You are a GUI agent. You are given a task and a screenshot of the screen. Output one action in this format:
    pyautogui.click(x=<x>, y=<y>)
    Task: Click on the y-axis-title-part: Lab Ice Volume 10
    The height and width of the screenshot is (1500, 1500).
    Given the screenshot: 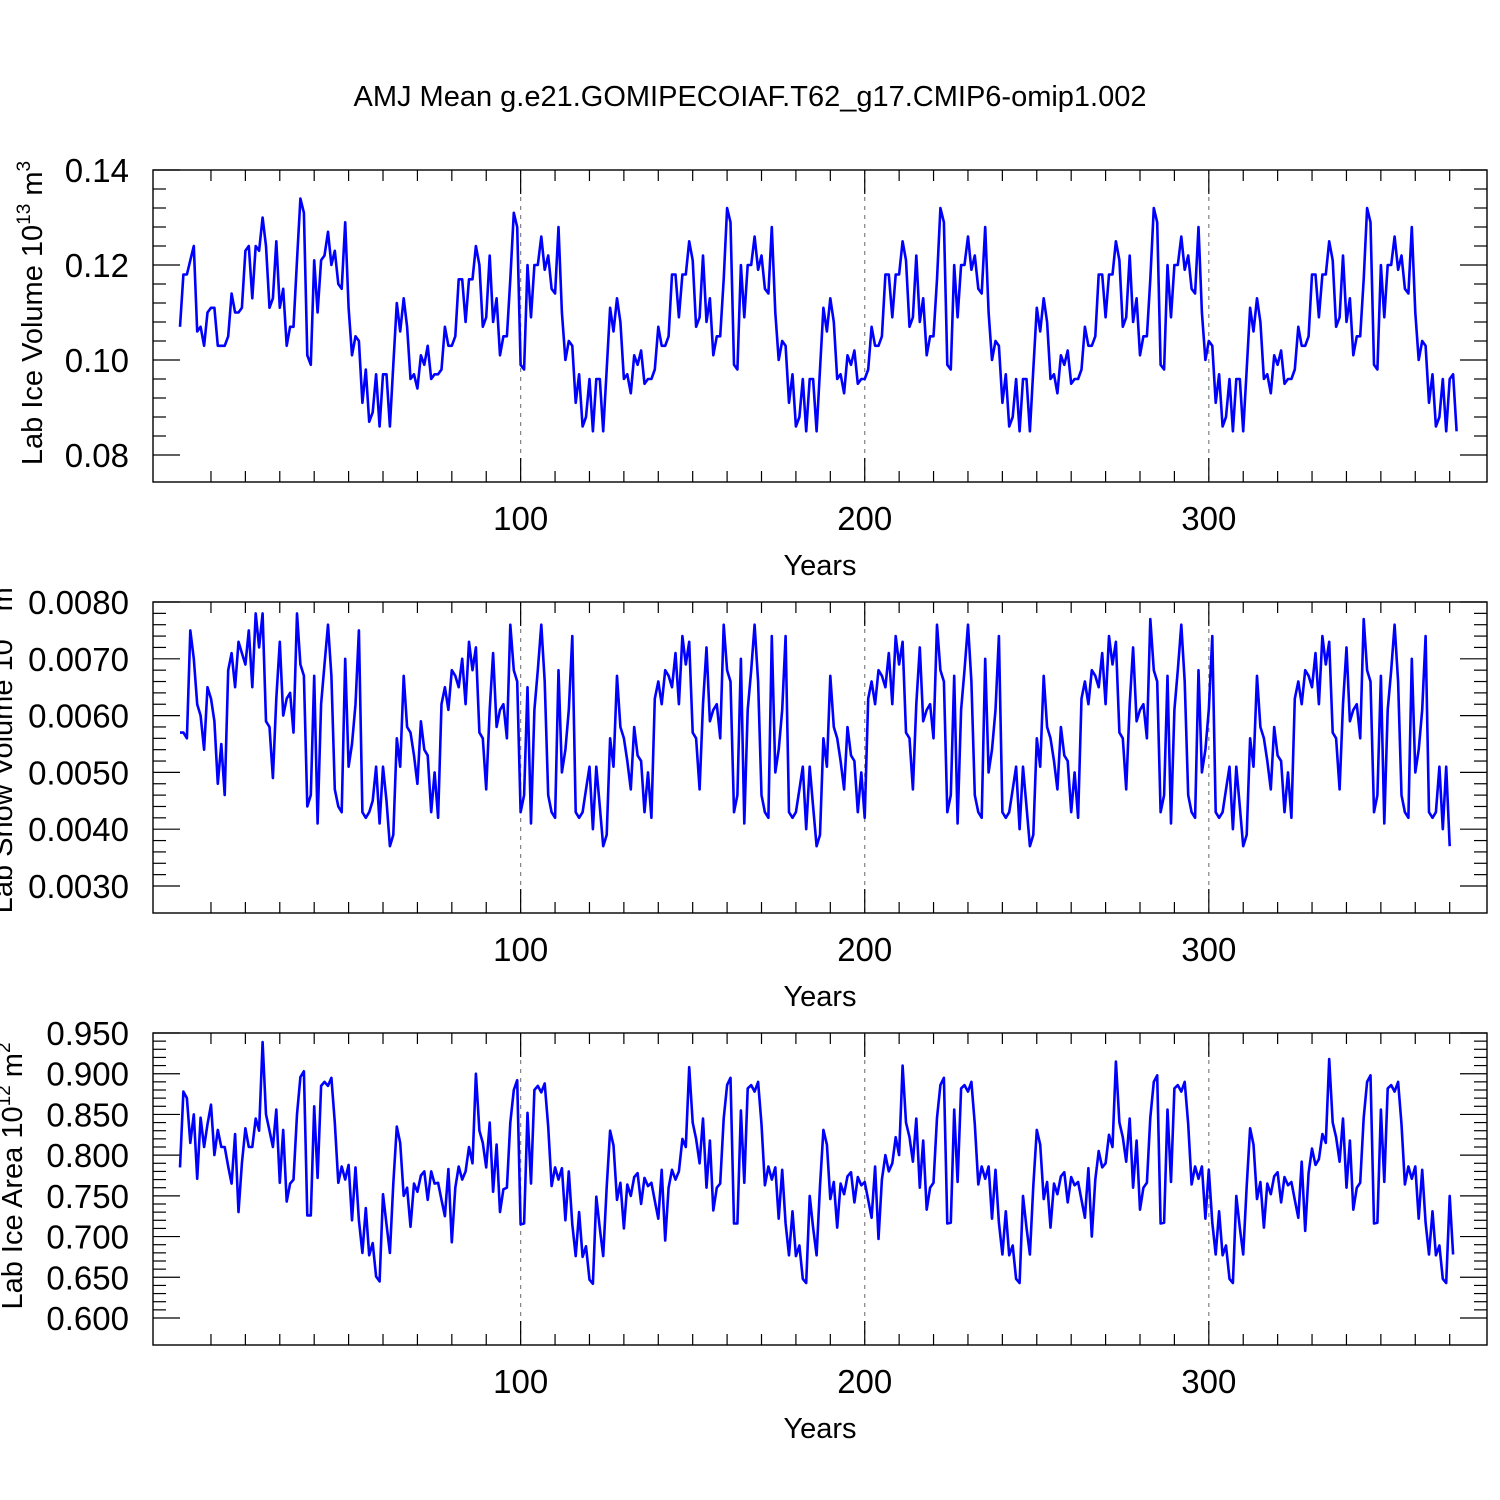 What is the action you would take?
    pyautogui.click(x=33, y=345)
    